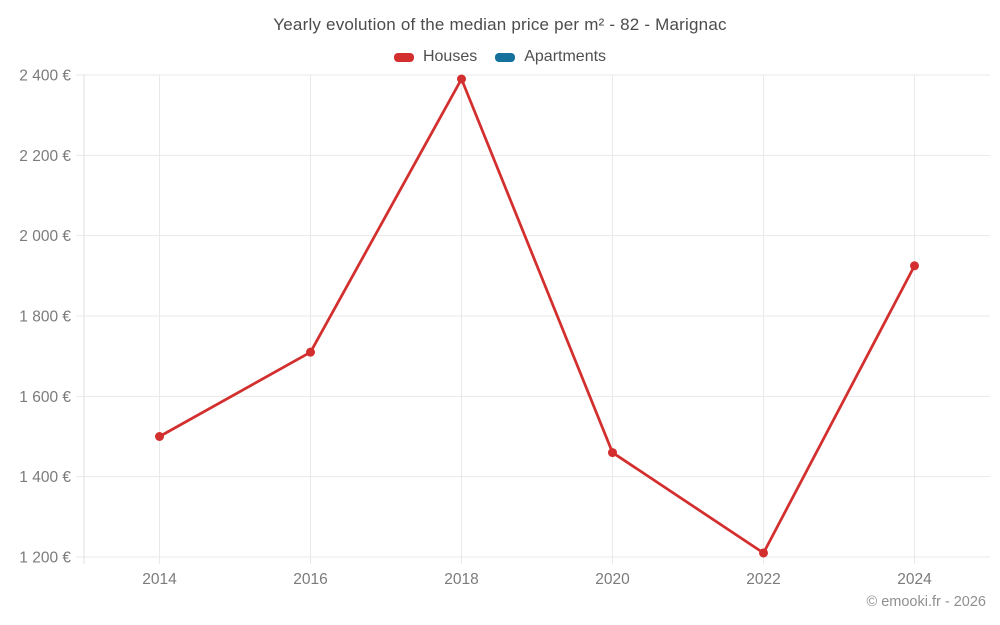  I want to click on houses-legend-swatch-icon, so click(403, 57).